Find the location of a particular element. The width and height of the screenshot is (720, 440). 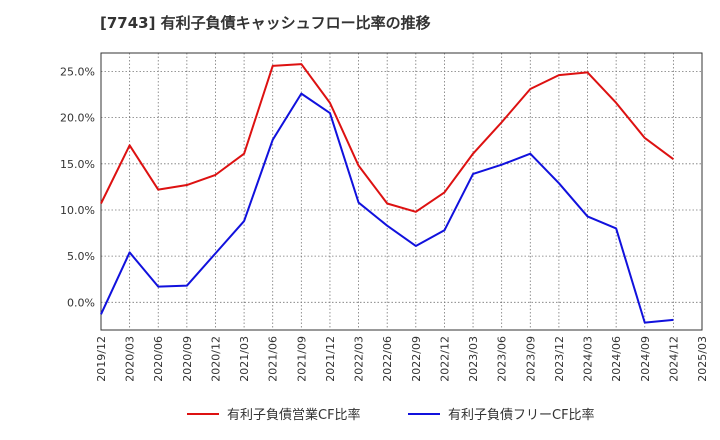

x-tick-label: 2019/12 is located at coordinates (101, 359).